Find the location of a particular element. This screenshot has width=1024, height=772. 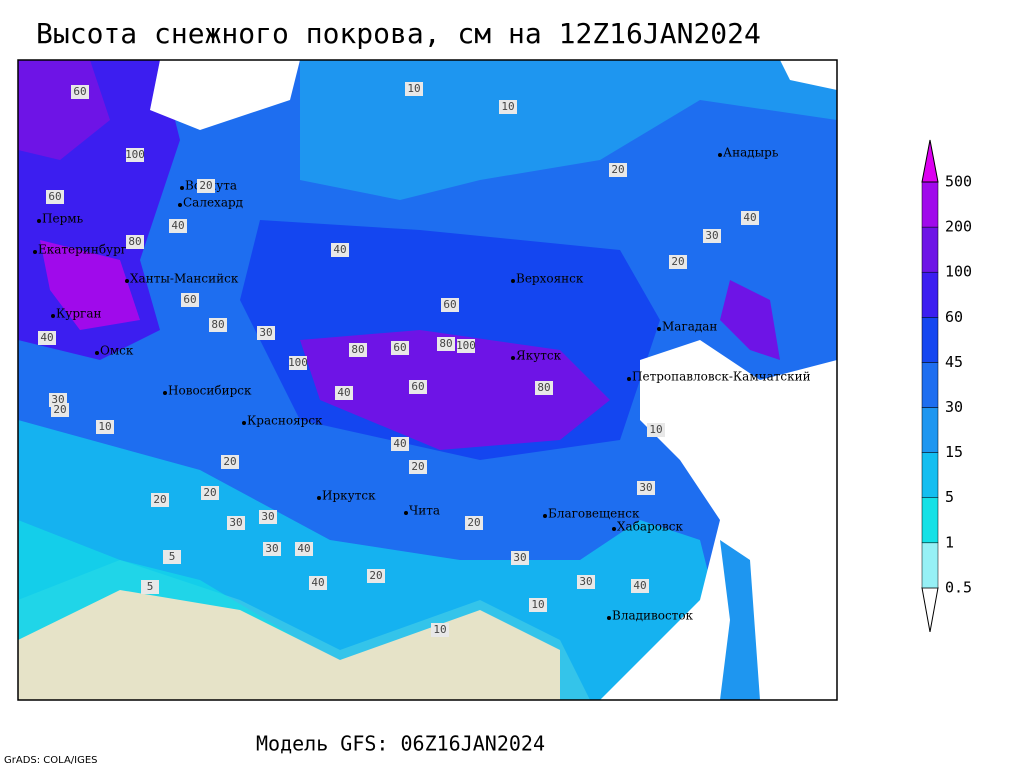

city-label: Магадан is located at coordinates (689, 327).